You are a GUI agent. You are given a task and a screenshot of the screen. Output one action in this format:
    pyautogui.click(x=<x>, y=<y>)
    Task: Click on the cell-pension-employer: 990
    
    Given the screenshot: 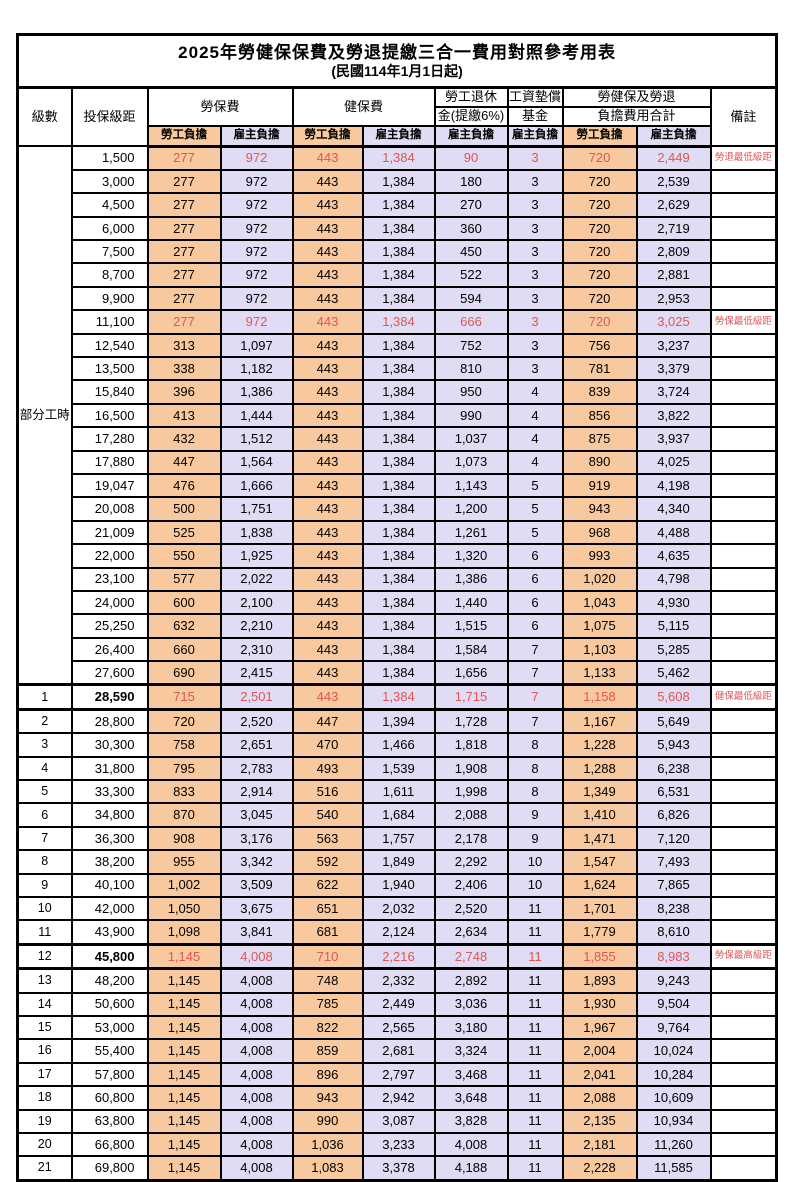 What is the action you would take?
    pyautogui.click(x=471, y=415)
    